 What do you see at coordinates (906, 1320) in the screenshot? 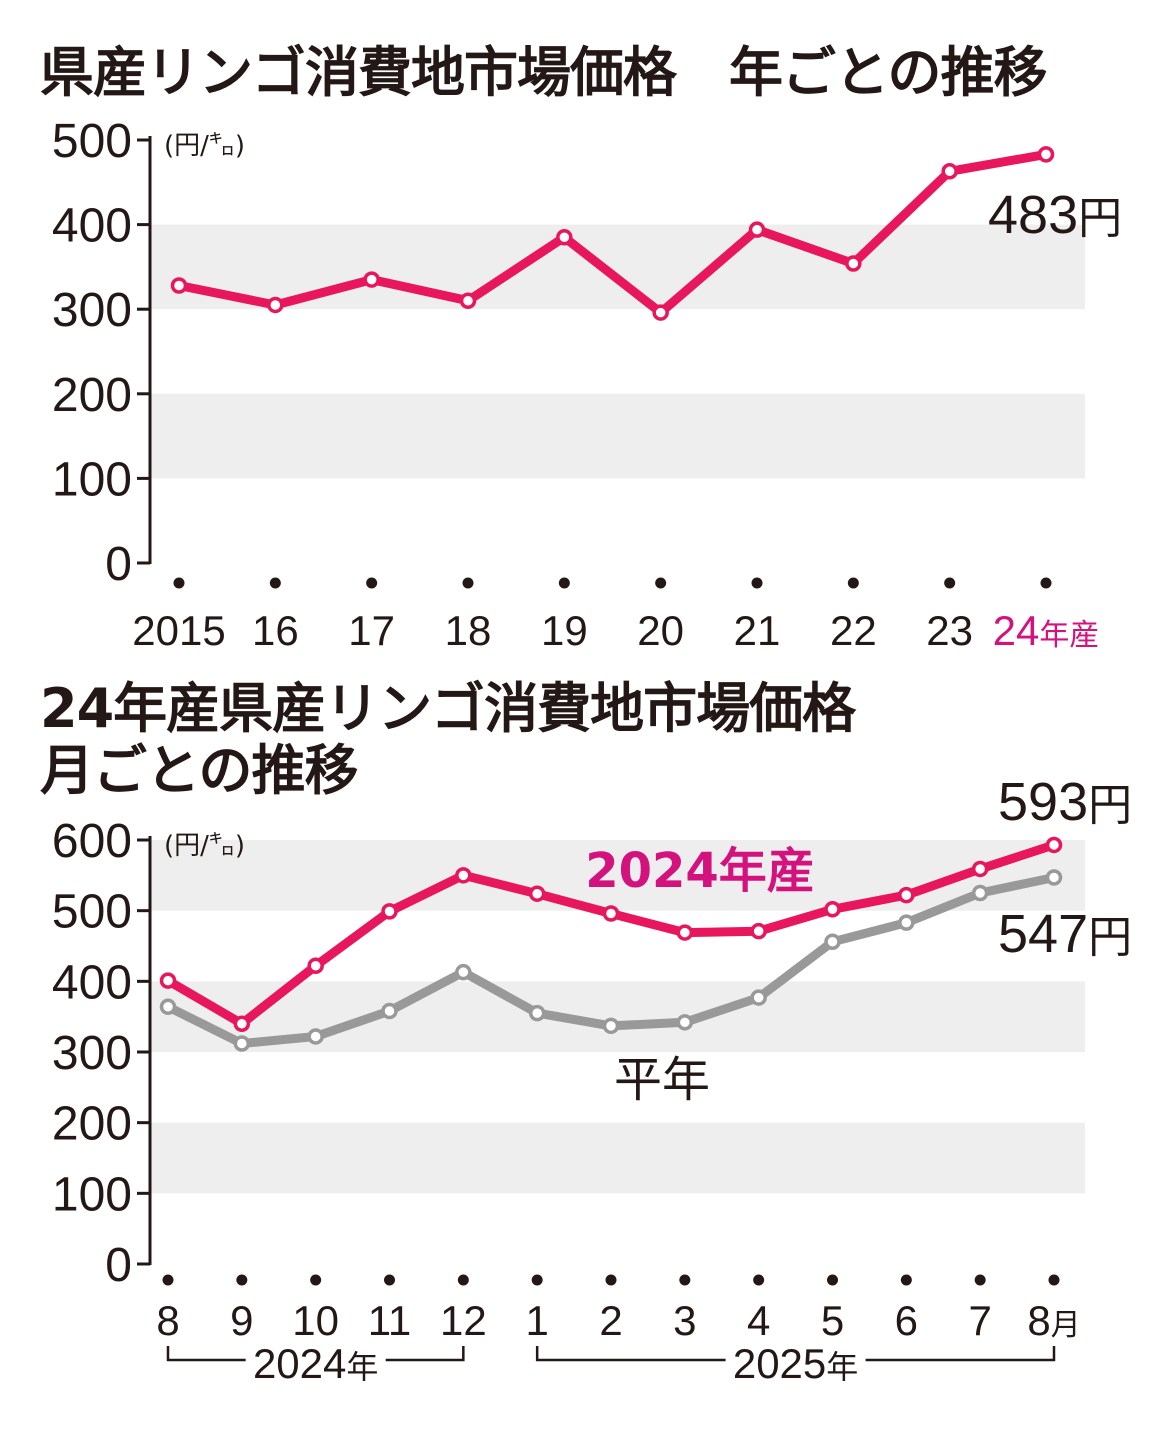
I see `c2-x-tick-label: 6` at bounding box center [906, 1320].